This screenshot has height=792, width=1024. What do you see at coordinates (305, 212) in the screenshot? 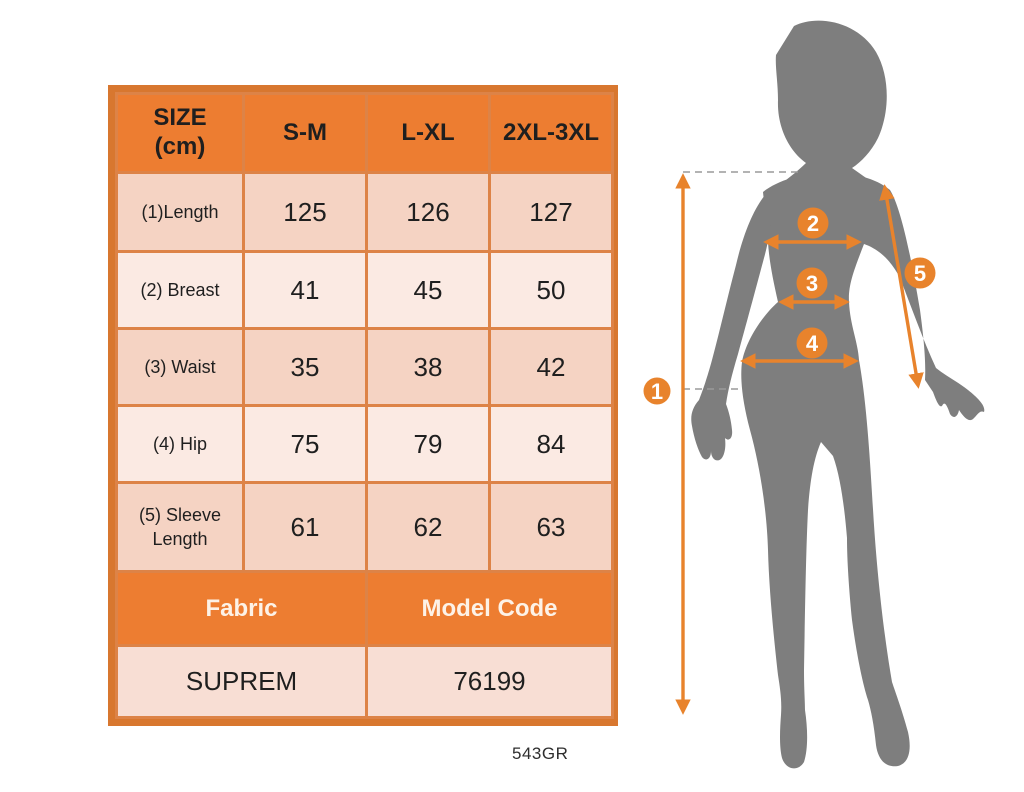
I see `length-sm: 125` at bounding box center [305, 212].